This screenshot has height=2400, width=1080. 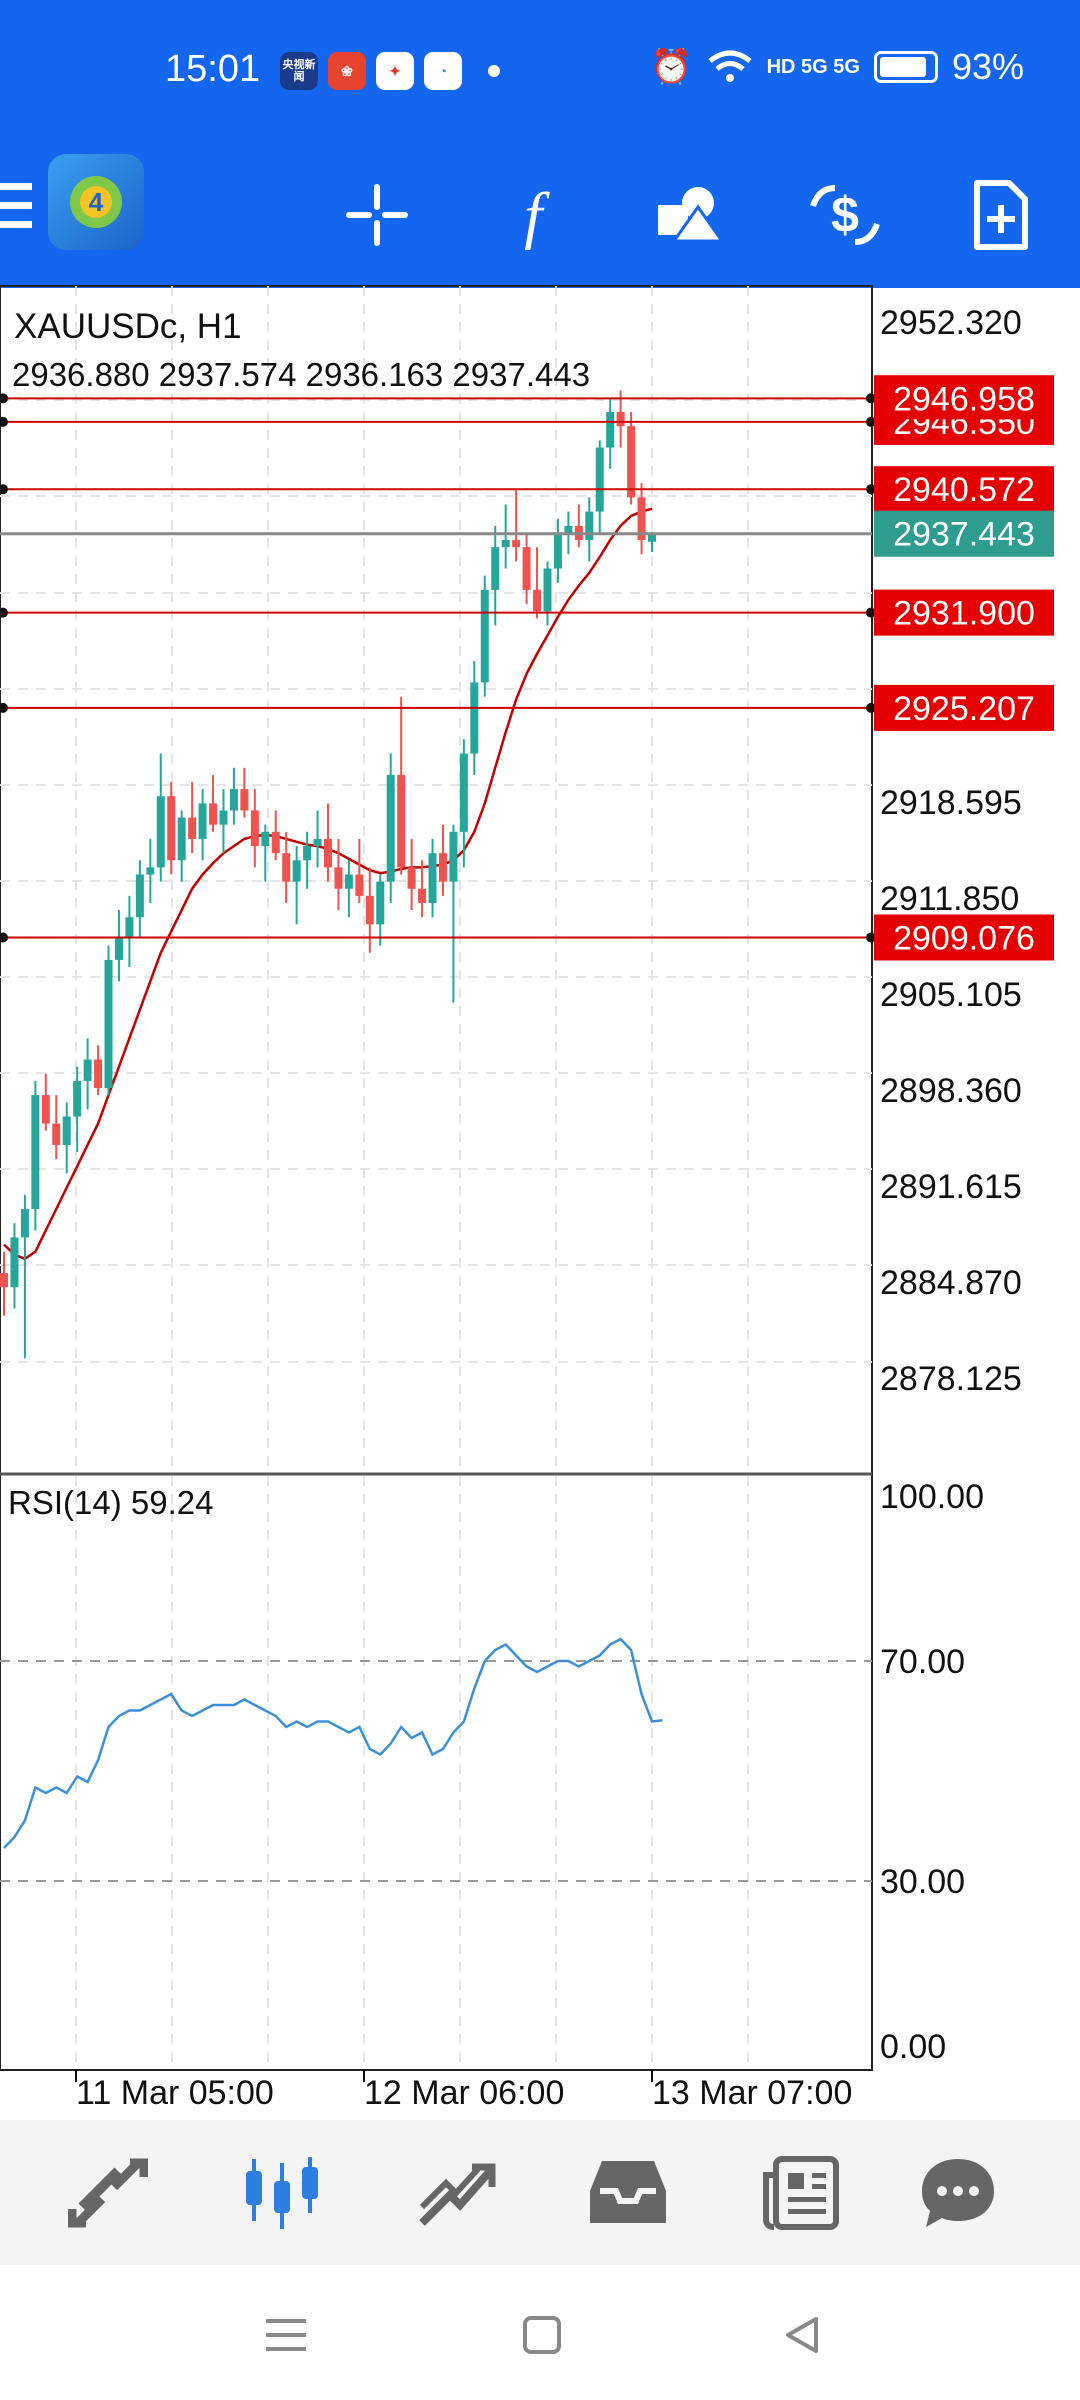 I want to click on recent-apps-icon, so click(x=286, y=2335).